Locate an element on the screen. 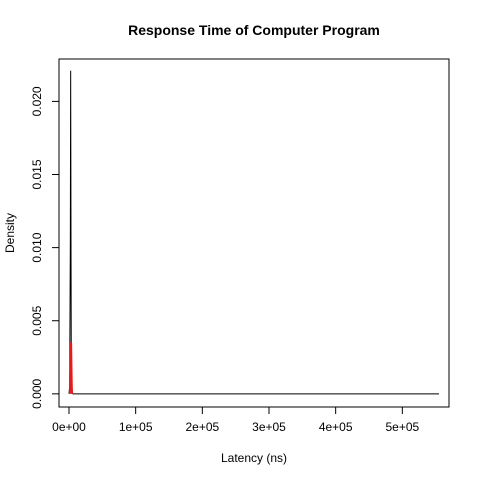 Image resolution: width=480 pixels, height=480 pixels. y-tick-label: 0.015 is located at coordinates (37, 174).